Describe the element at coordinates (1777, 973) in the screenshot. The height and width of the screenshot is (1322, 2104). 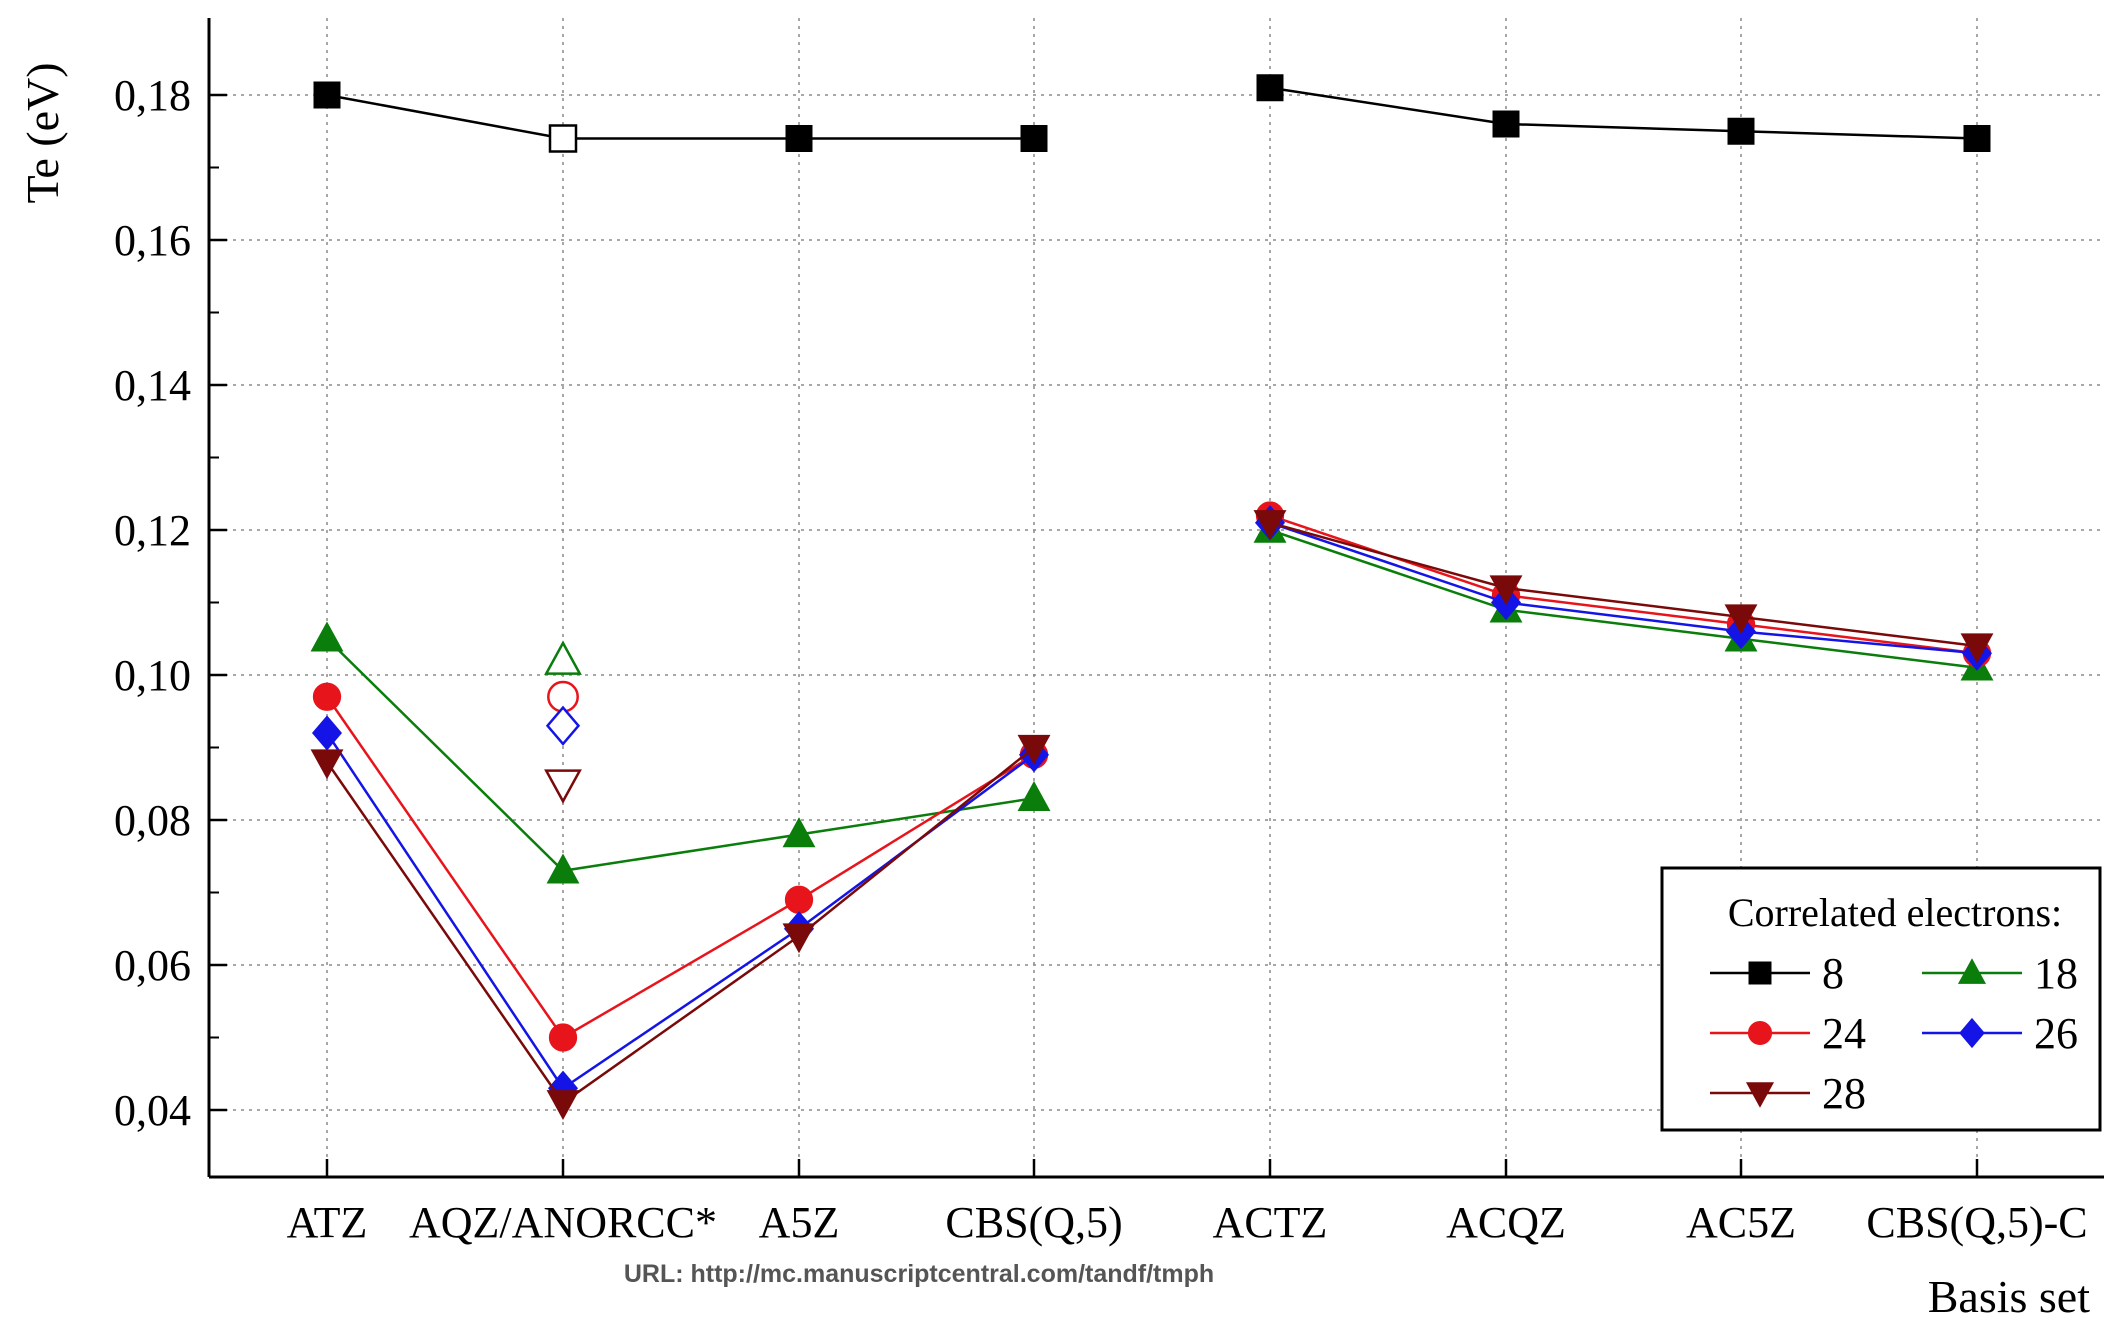
I see `legend-entry-8: 8` at that location.